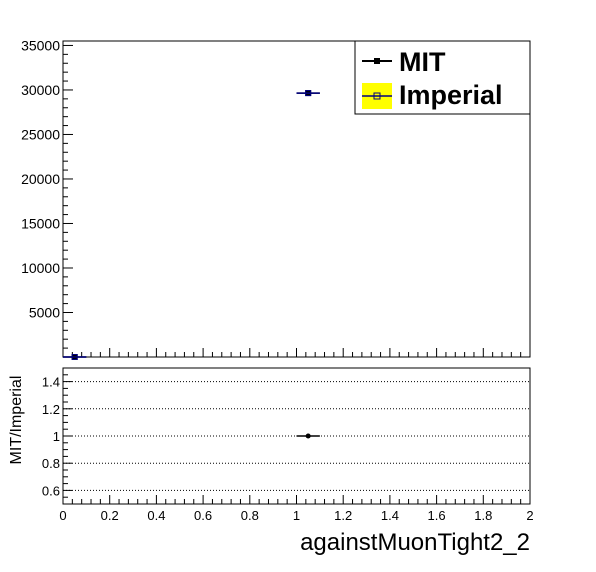 The width and height of the screenshot is (596, 572). Describe the element at coordinates (343, 515) in the screenshot. I see `x-tick-label: 1.2` at that location.